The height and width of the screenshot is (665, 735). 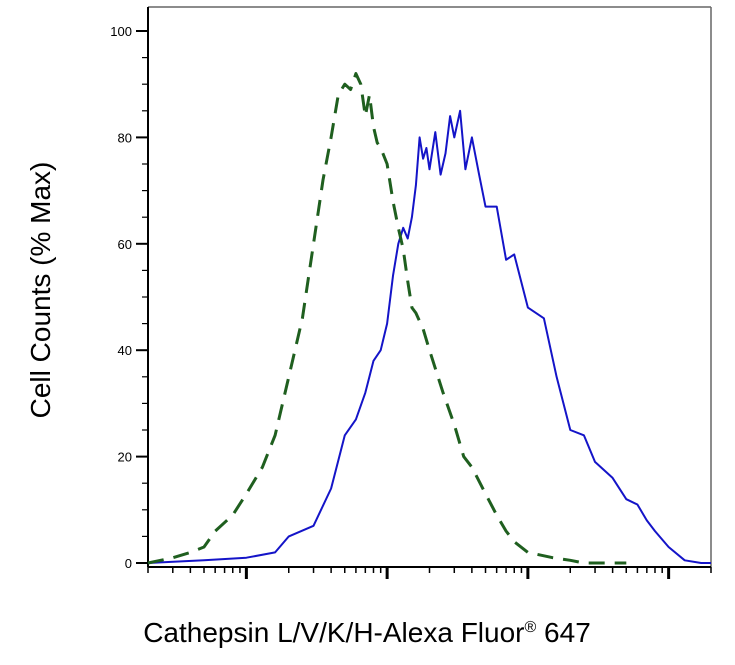 I want to click on y-axis-ticks: 0 20 40 60 80 100, so click(x=129, y=297).